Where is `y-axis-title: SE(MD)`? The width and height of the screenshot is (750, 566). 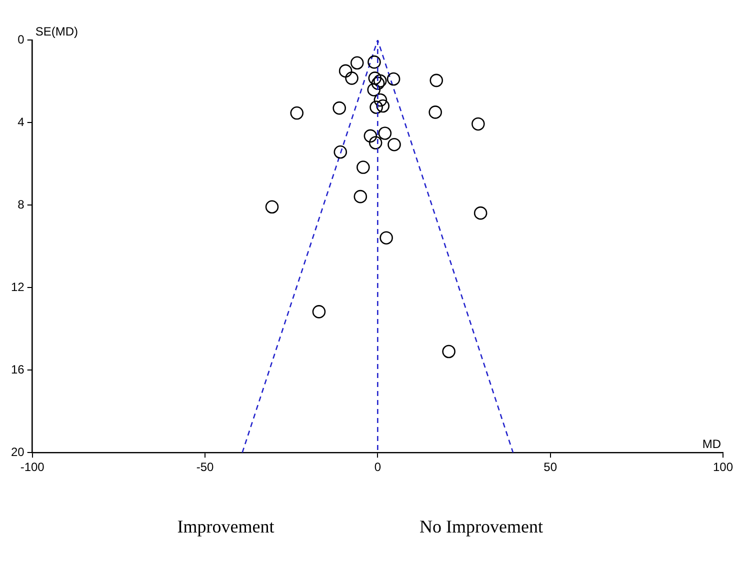 y-axis-title: SE(MD) is located at coordinates (56, 31).